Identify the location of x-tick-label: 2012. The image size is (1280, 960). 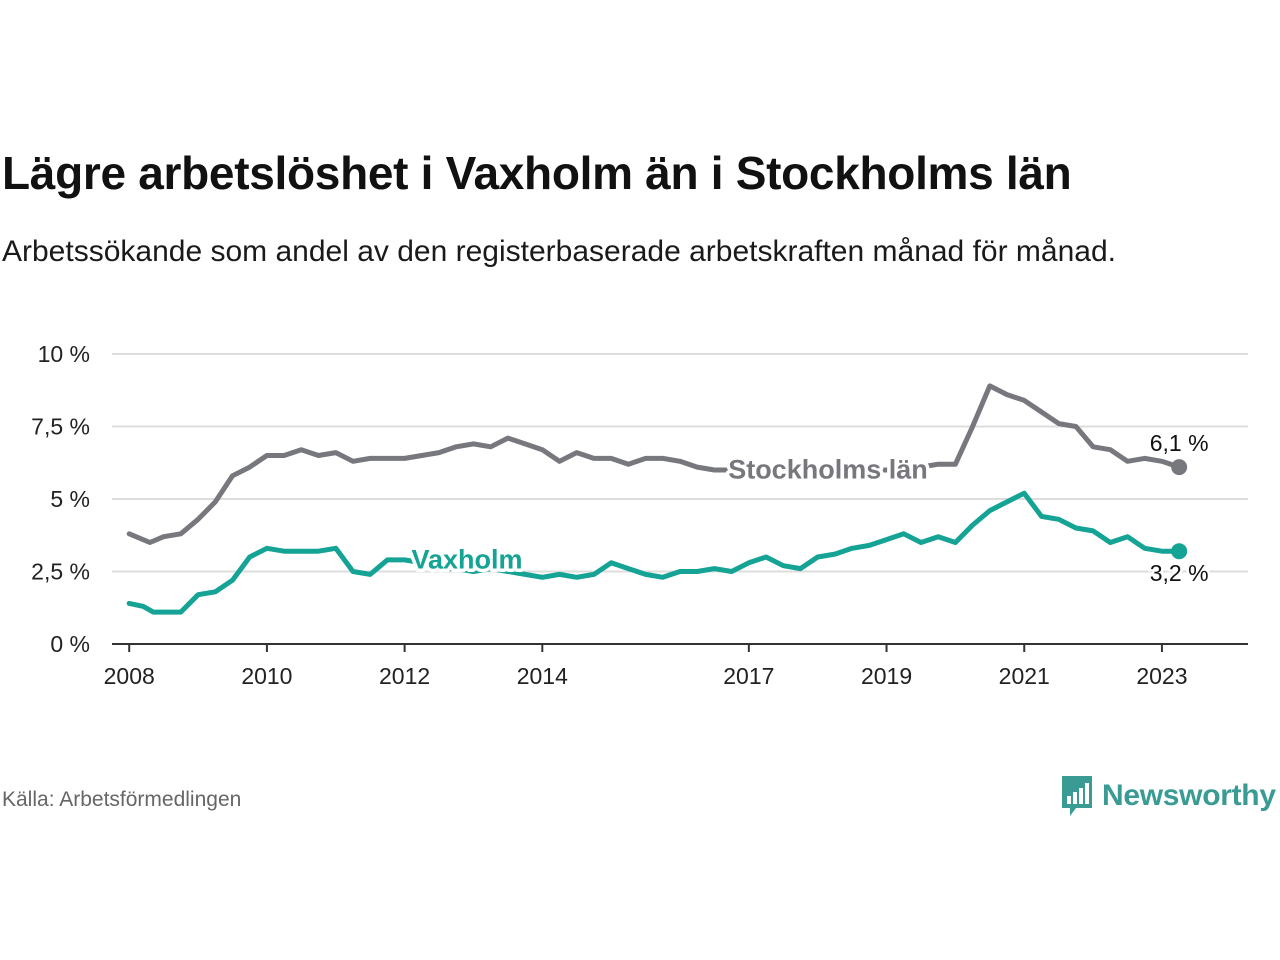
(404, 676).